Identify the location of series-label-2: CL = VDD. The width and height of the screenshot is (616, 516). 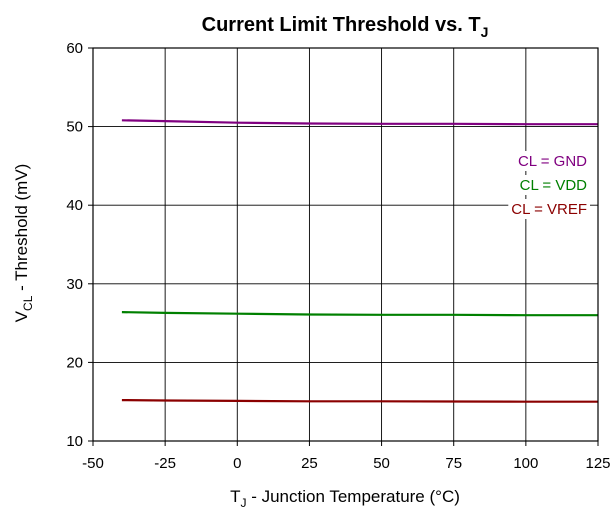
(554, 185).